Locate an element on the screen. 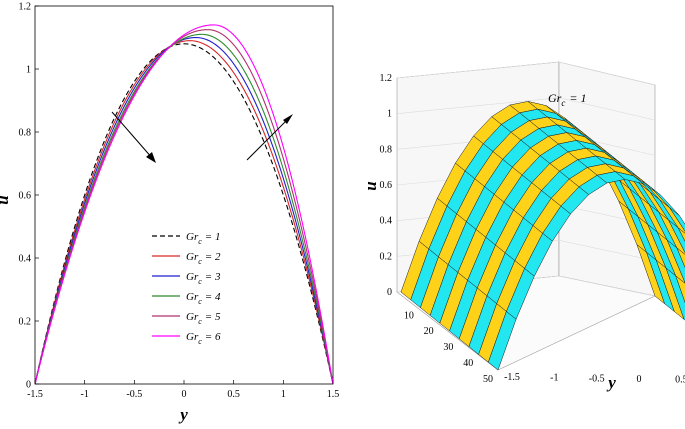  x-tick-label: -1.5 is located at coordinates (35, 394).